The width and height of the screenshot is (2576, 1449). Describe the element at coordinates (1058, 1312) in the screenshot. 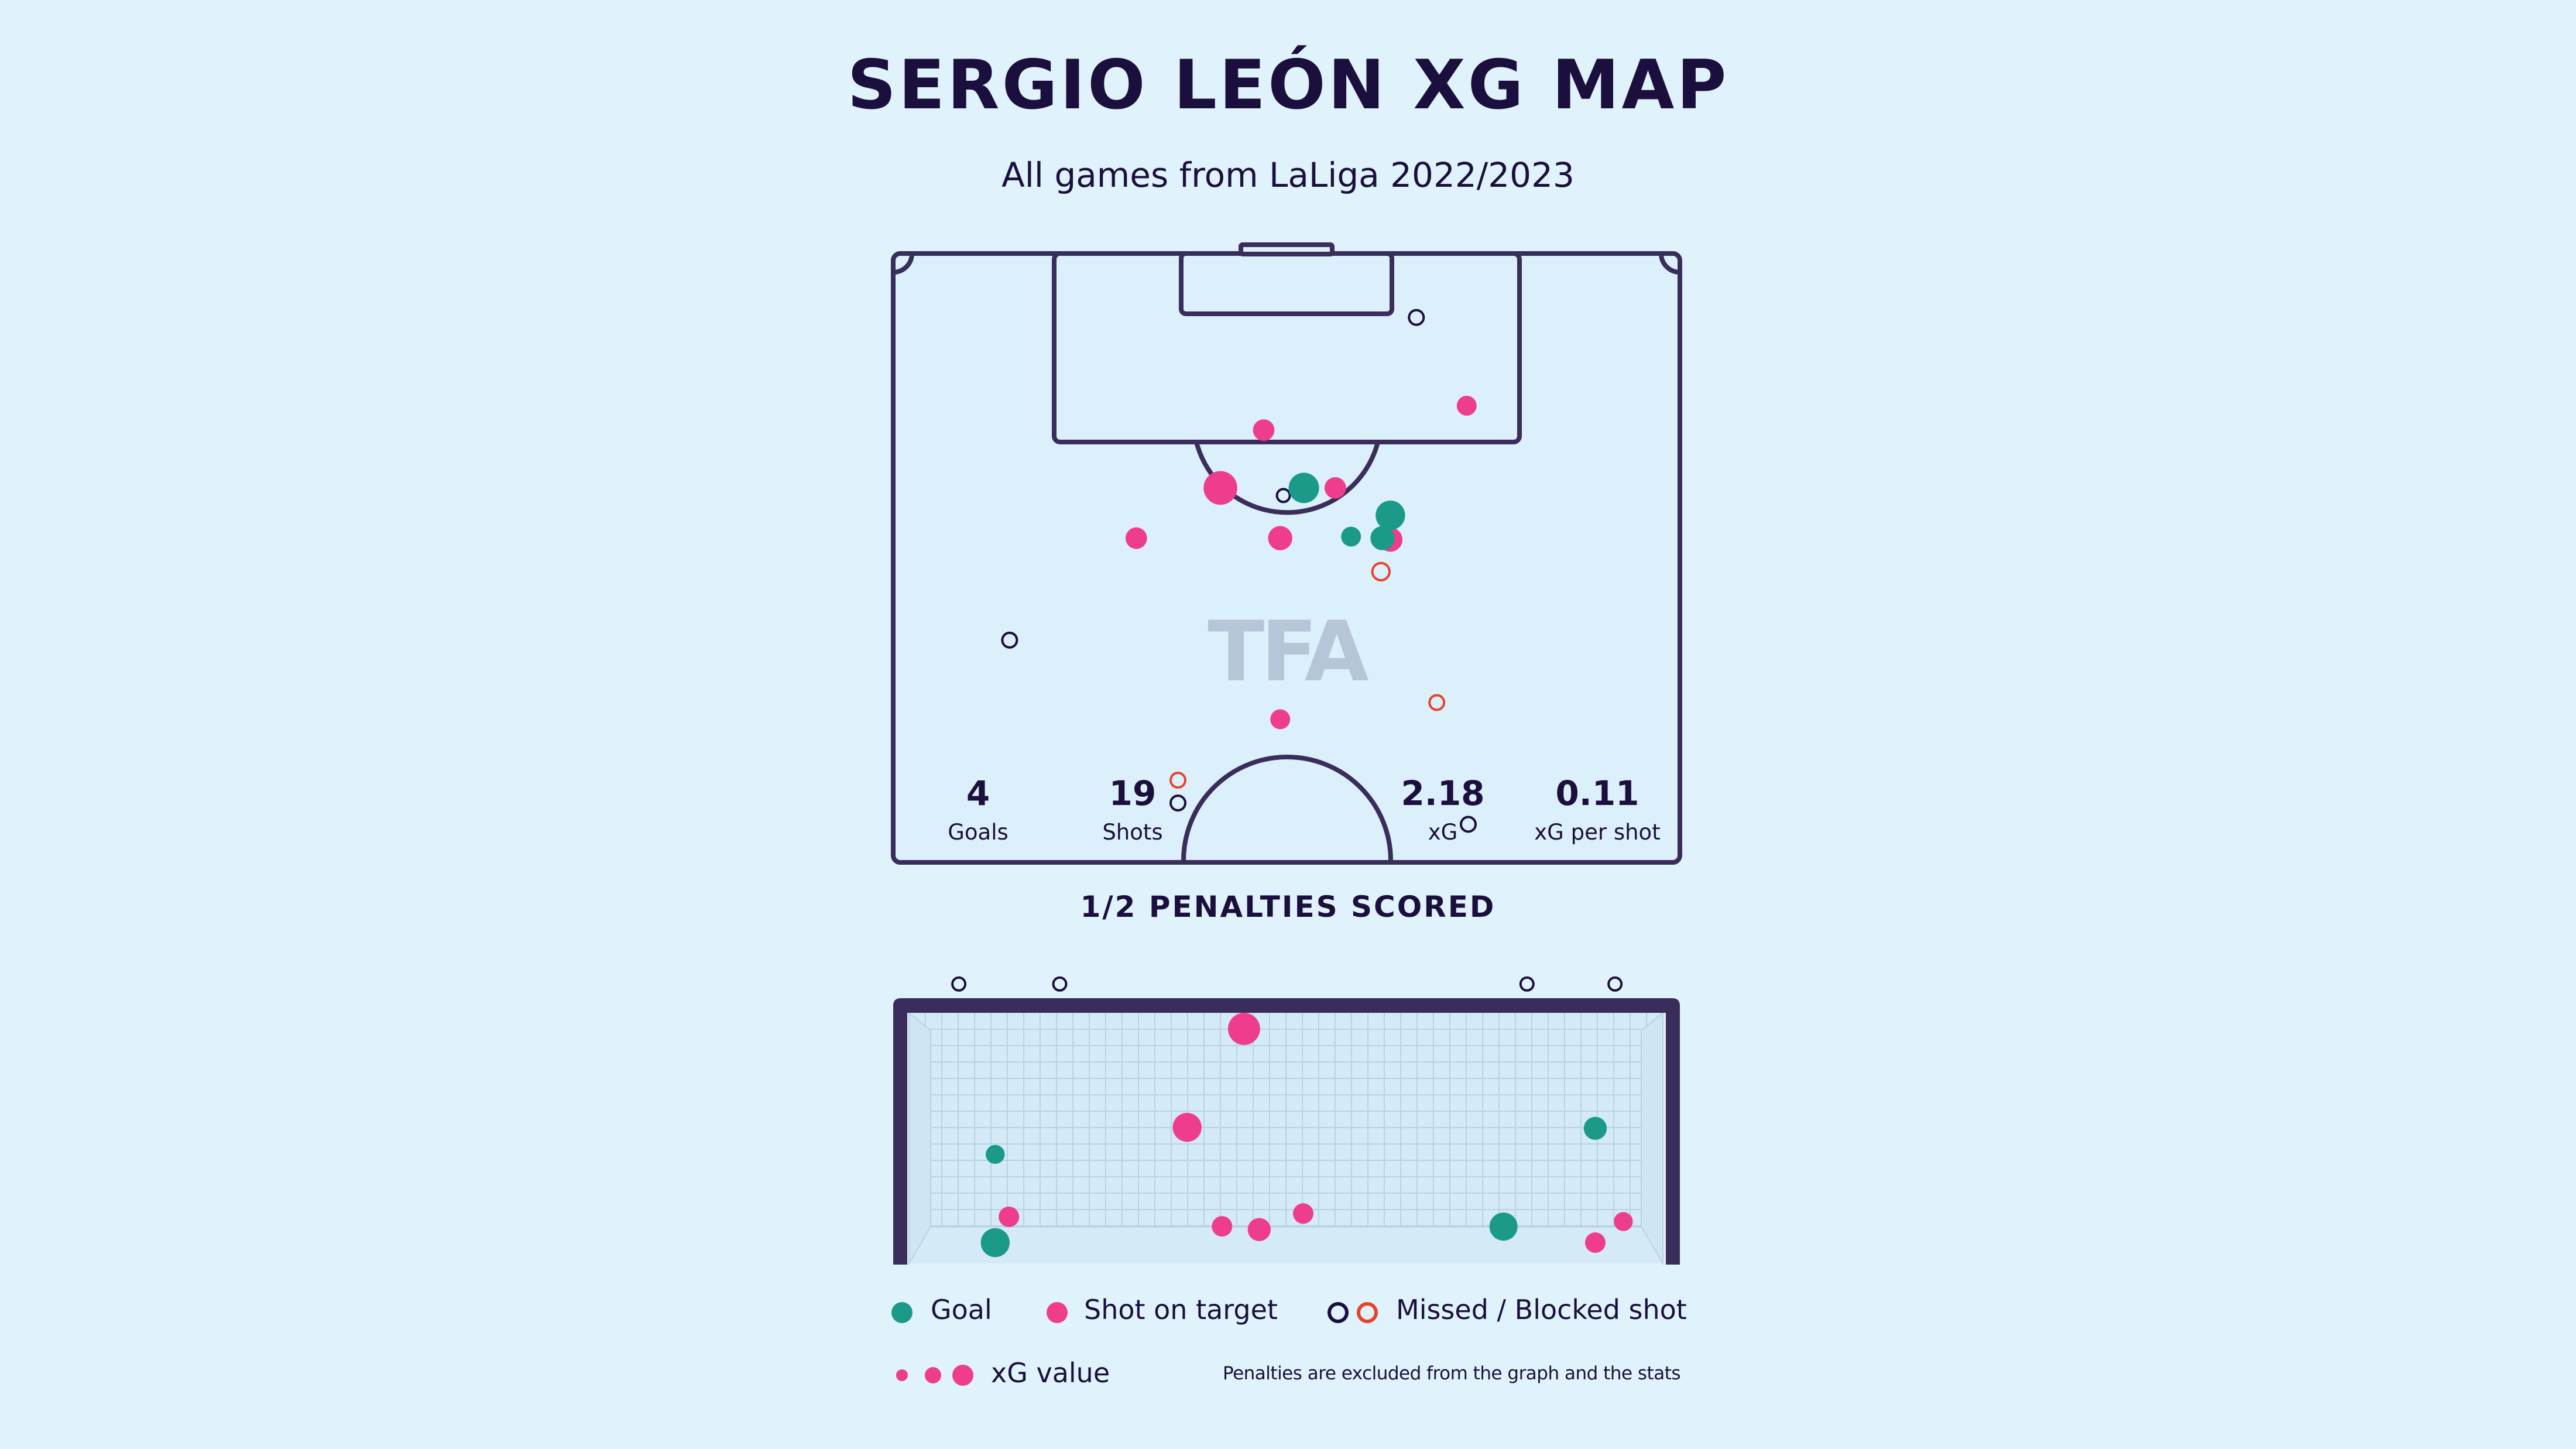

I see `legend-on-target-marker` at that location.